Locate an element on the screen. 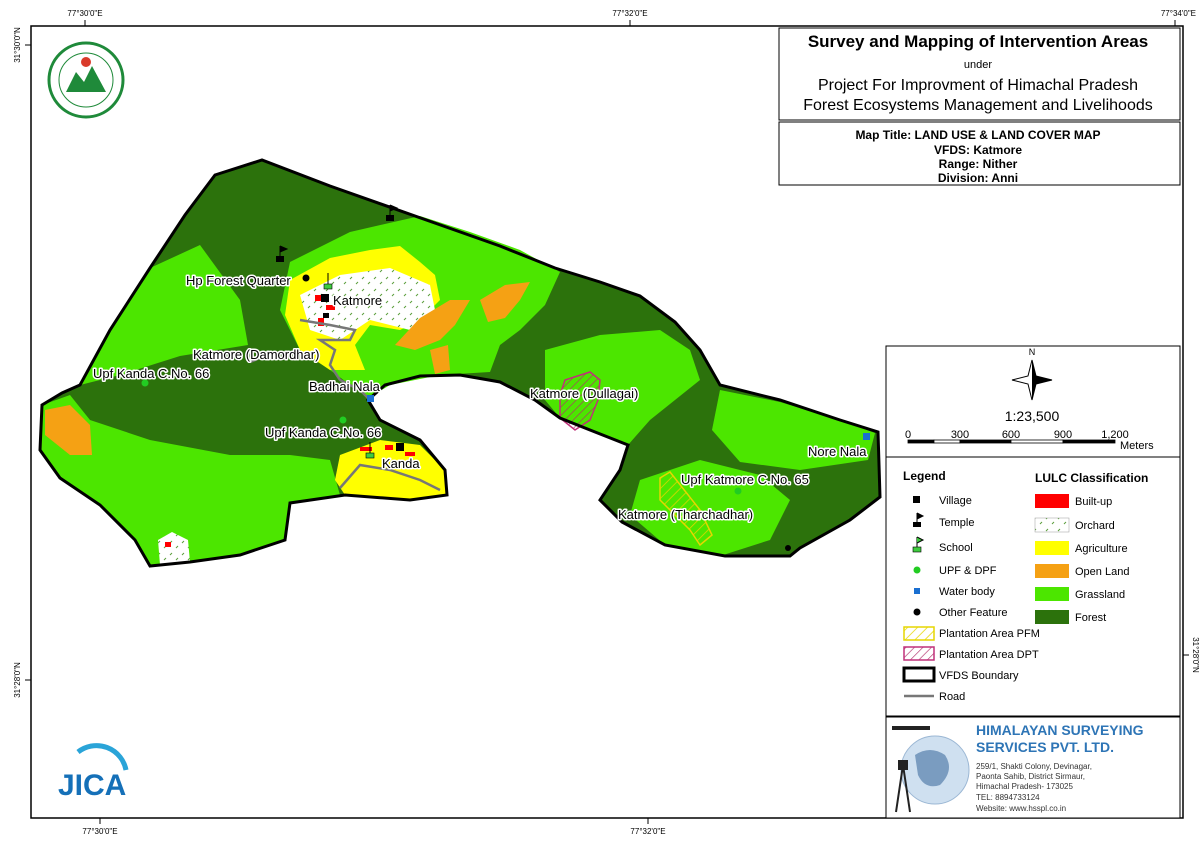  company-address: 259/1, Shakti Colony, Devinagar, is located at coordinates (1034, 766).